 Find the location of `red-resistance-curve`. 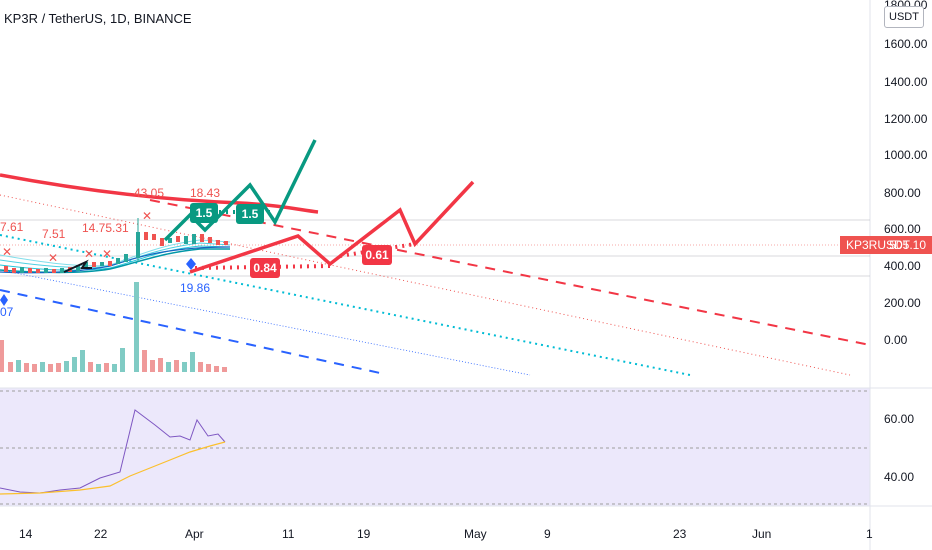

red-resistance-curve is located at coordinates (159, 193).